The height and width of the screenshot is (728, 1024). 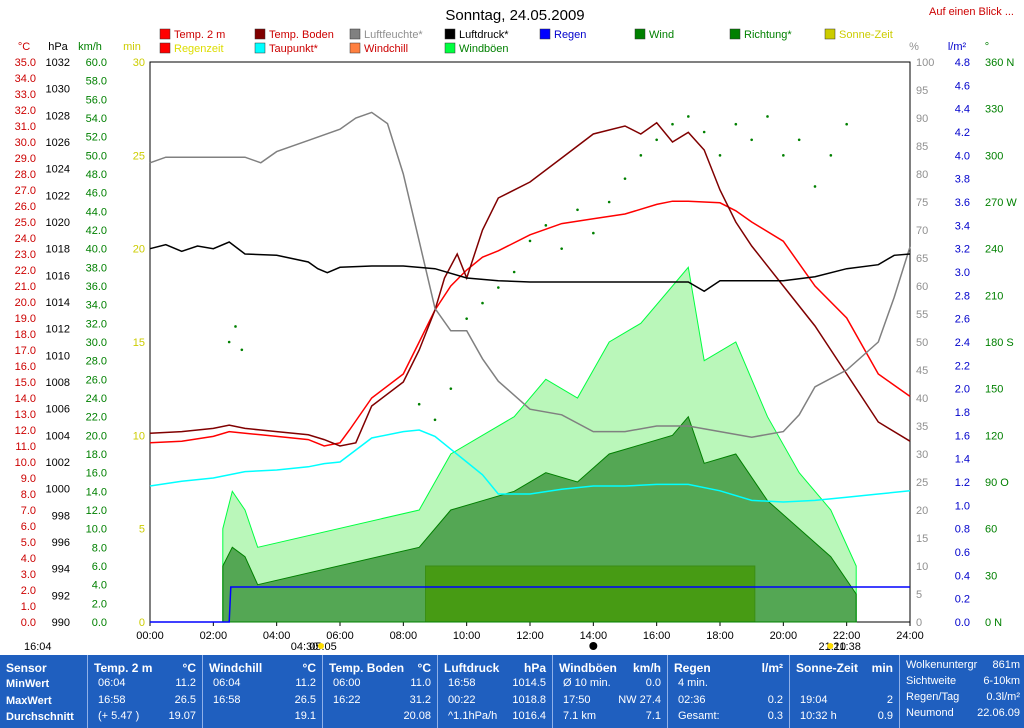 What do you see at coordinates (910, 636) in the screenshot?
I see `x-tick-label: 24:00` at bounding box center [910, 636].